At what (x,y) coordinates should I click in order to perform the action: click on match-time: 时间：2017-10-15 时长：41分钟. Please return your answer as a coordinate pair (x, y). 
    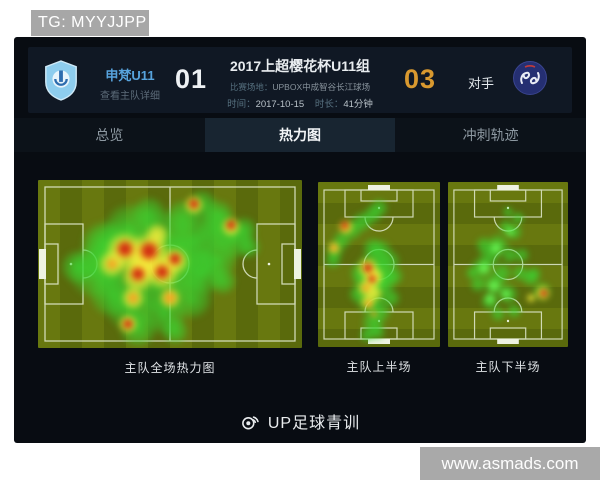
    Looking at the image, I should click on (300, 103).